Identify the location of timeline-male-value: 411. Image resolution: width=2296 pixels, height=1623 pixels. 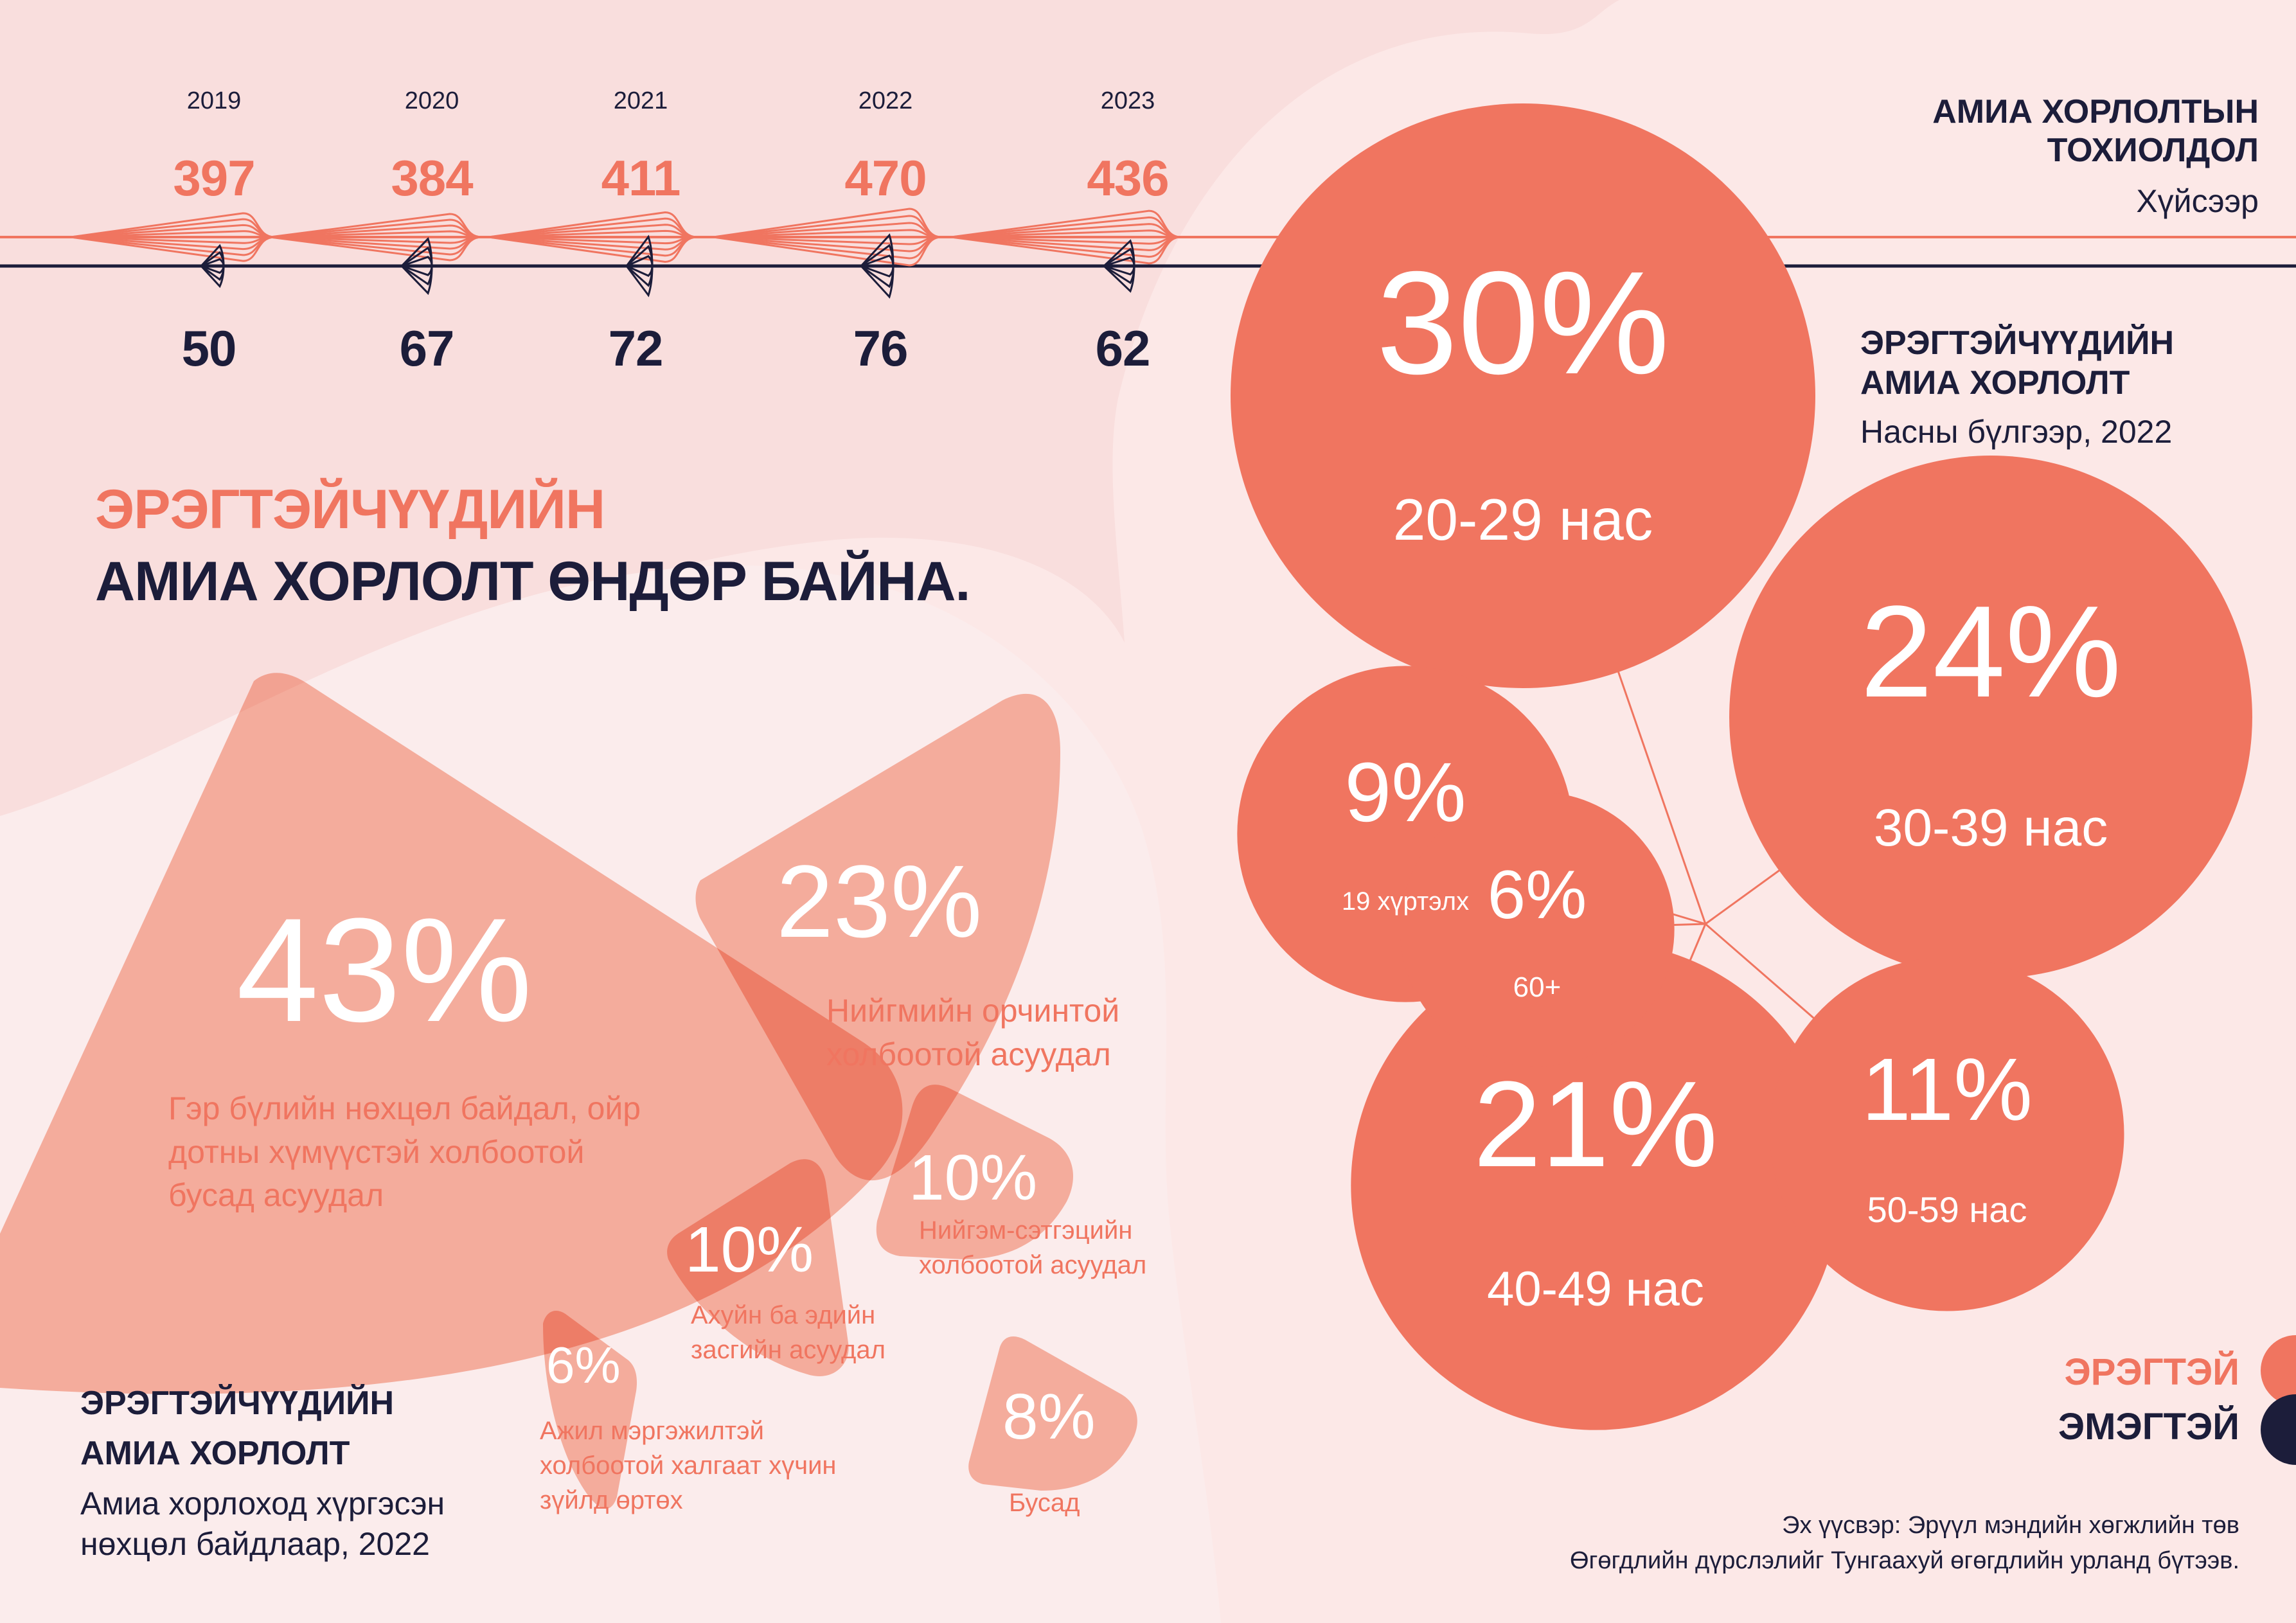
(641, 178).